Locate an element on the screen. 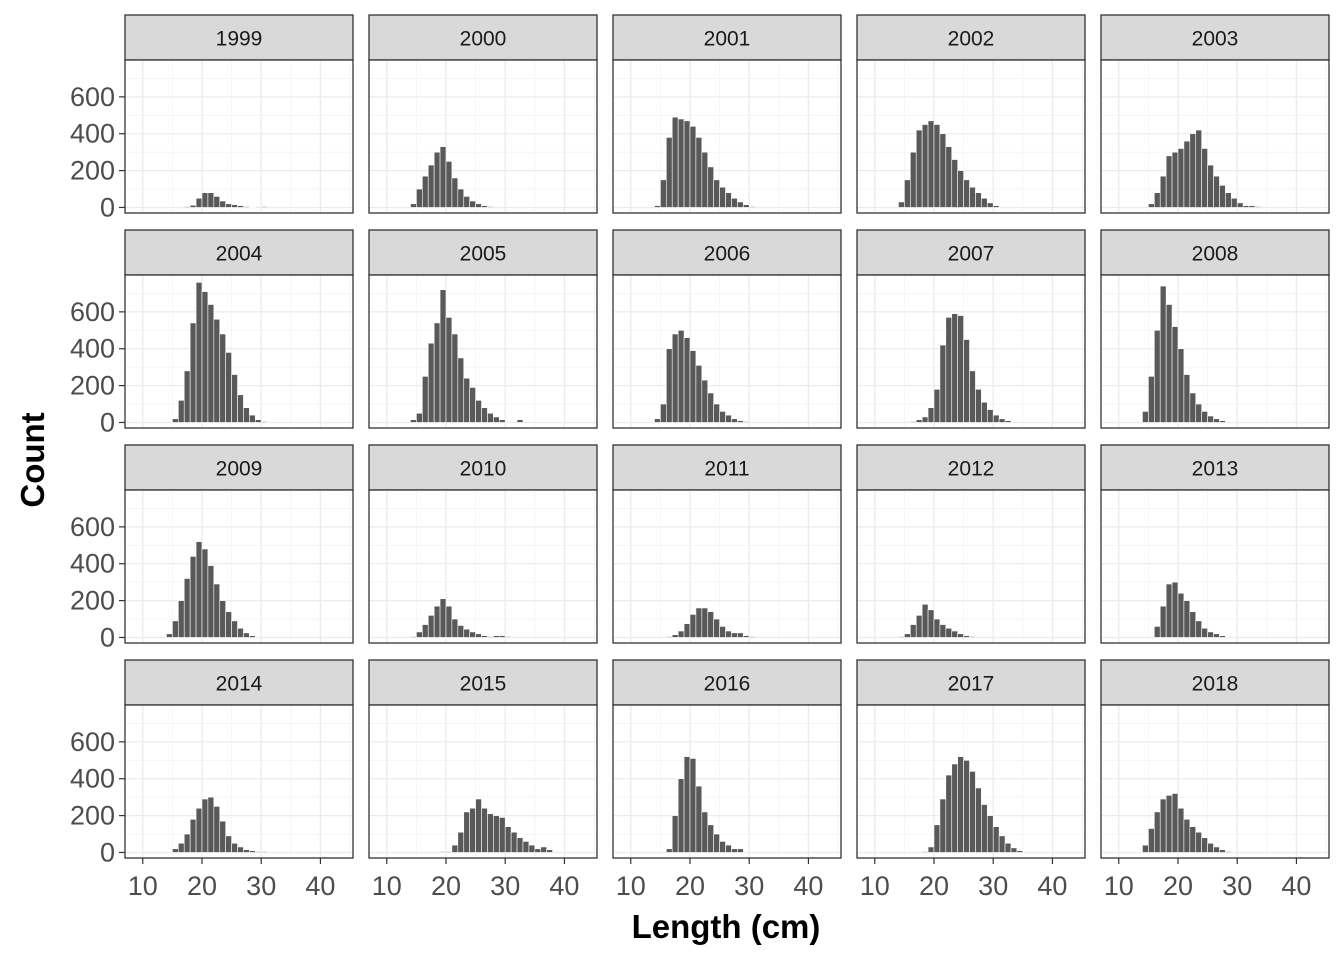 The height and width of the screenshot is (960, 1344). facet-strip-label: 2008 is located at coordinates (1215, 254).